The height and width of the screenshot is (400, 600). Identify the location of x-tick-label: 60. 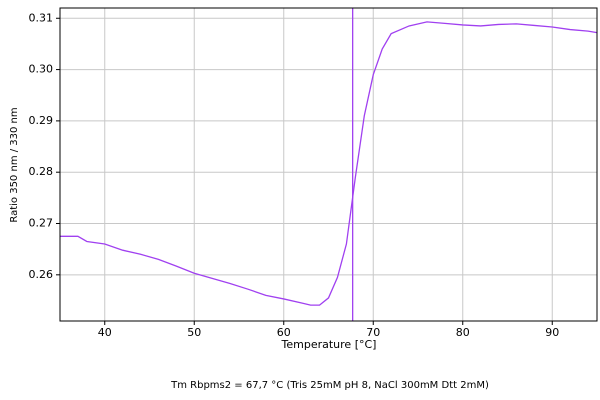
(284, 332).